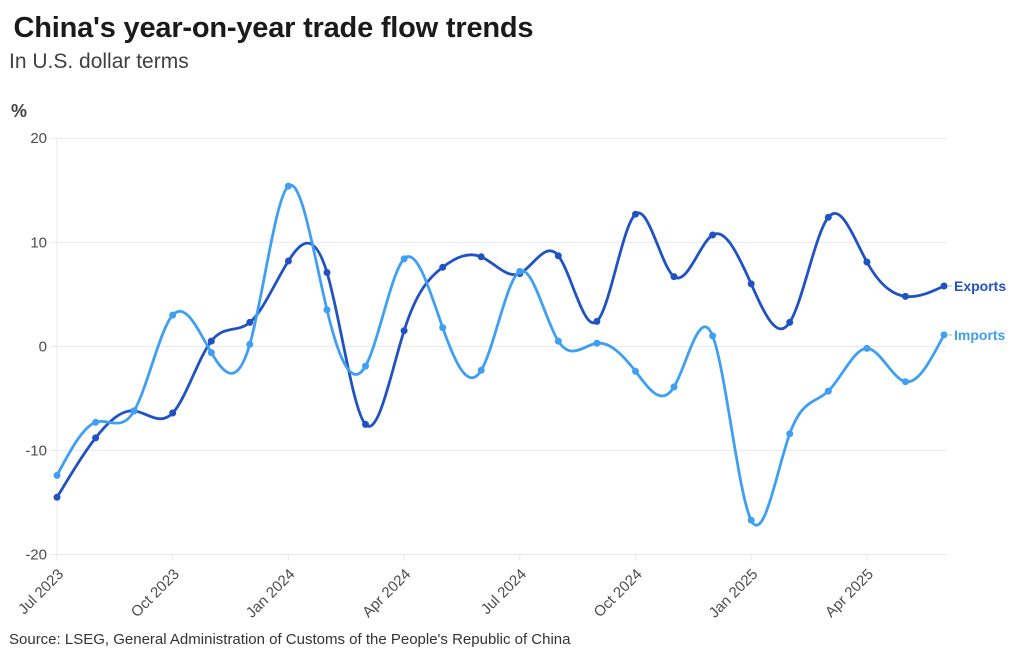 The height and width of the screenshot is (662, 1020). What do you see at coordinates (386, 593) in the screenshot?
I see `svg-text: Apr 2024` at bounding box center [386, 593].